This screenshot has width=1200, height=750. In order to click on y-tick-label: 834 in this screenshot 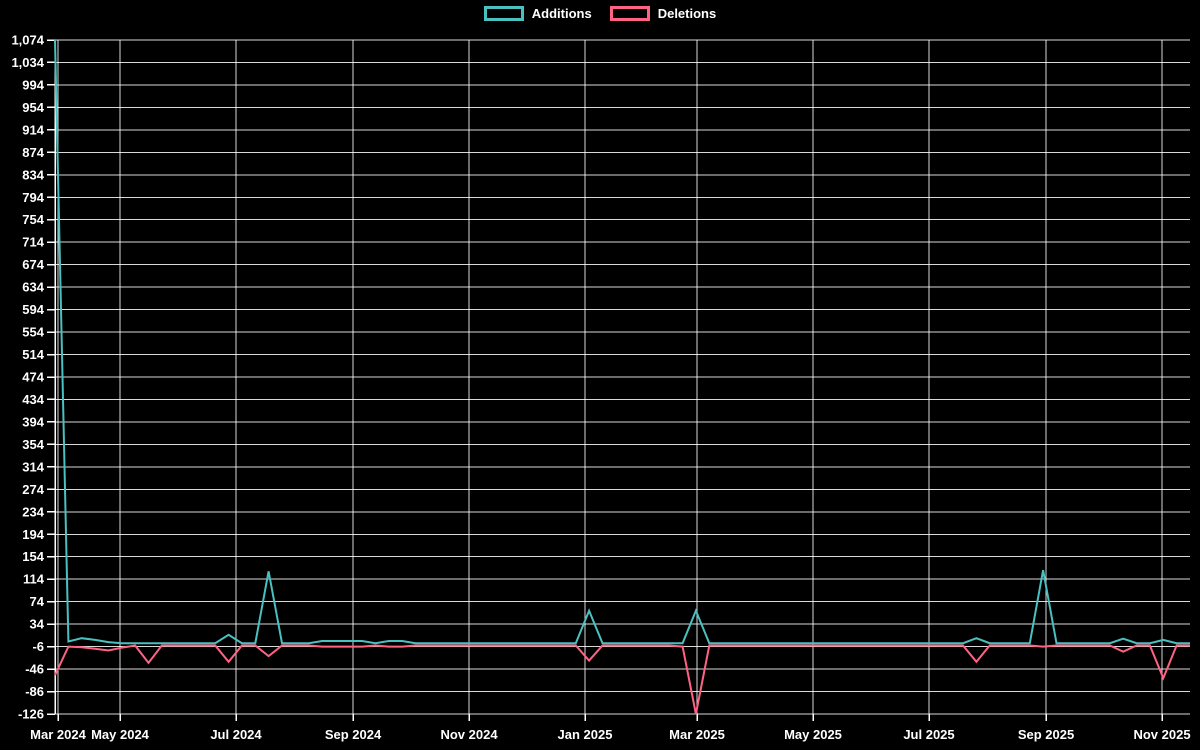, I will do `click(33, 174)`.